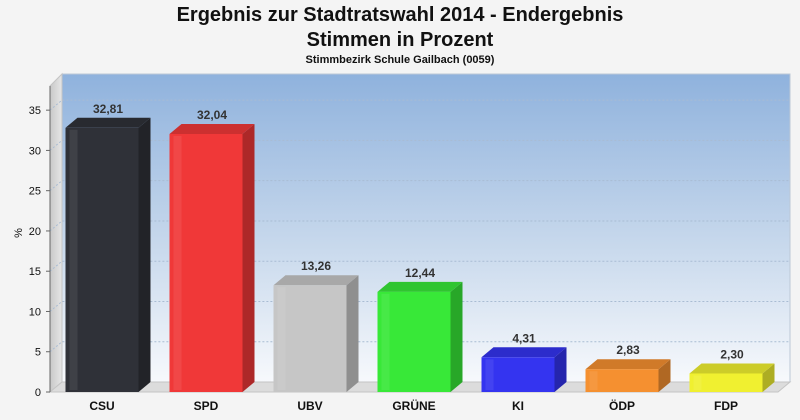  I want to click on y-tick-label: 25, so click(35, 192).